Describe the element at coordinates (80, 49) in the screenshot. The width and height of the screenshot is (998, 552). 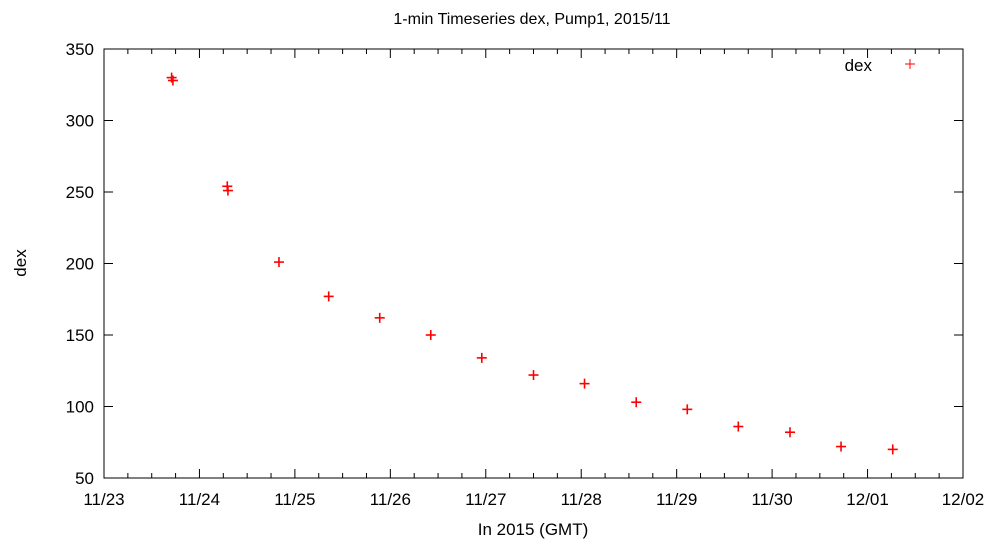
I see `y-tick-label: 350` at that location.